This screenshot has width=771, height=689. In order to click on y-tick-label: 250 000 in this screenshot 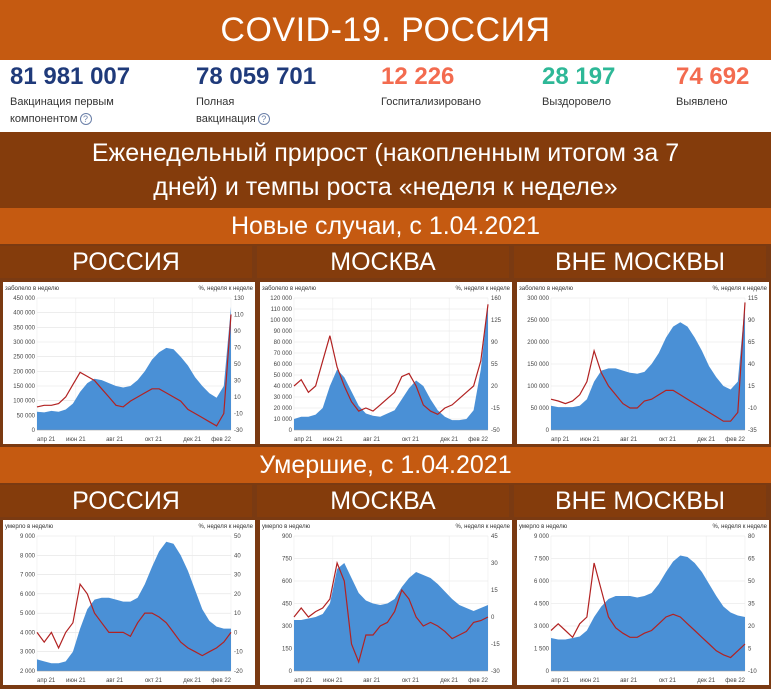, I will do `click(538, 321)`.